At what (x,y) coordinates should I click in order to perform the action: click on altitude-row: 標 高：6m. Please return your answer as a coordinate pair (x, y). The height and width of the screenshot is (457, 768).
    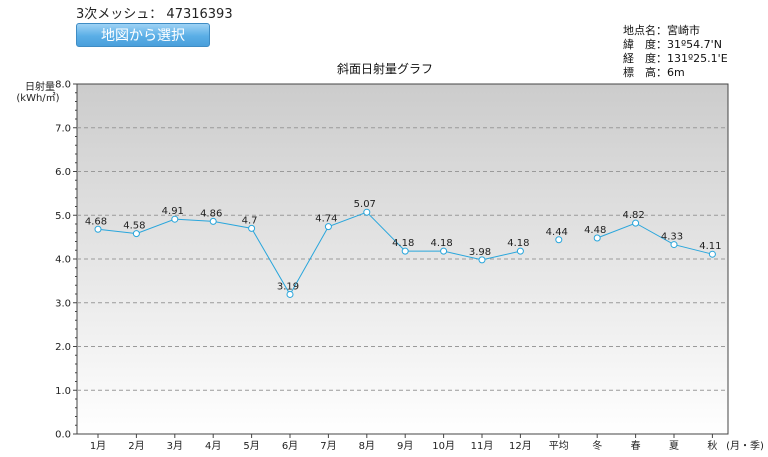
    Looking at the image, I should click on (675, 73).